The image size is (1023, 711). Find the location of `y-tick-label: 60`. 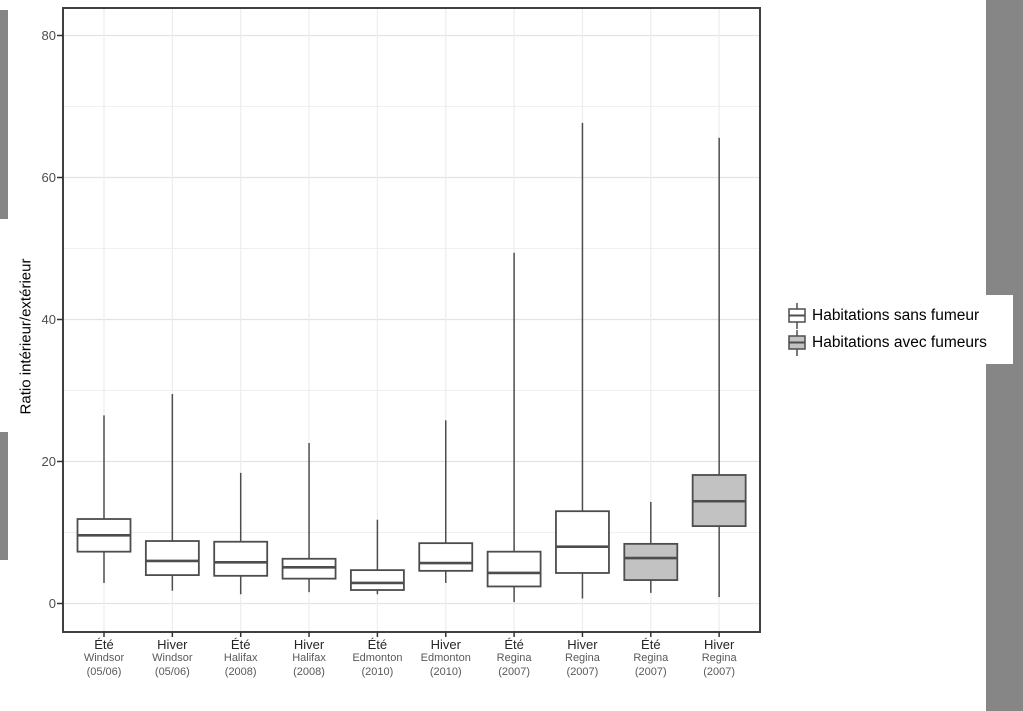

y-tick-label: 60 is located at coordinates (48, 177).